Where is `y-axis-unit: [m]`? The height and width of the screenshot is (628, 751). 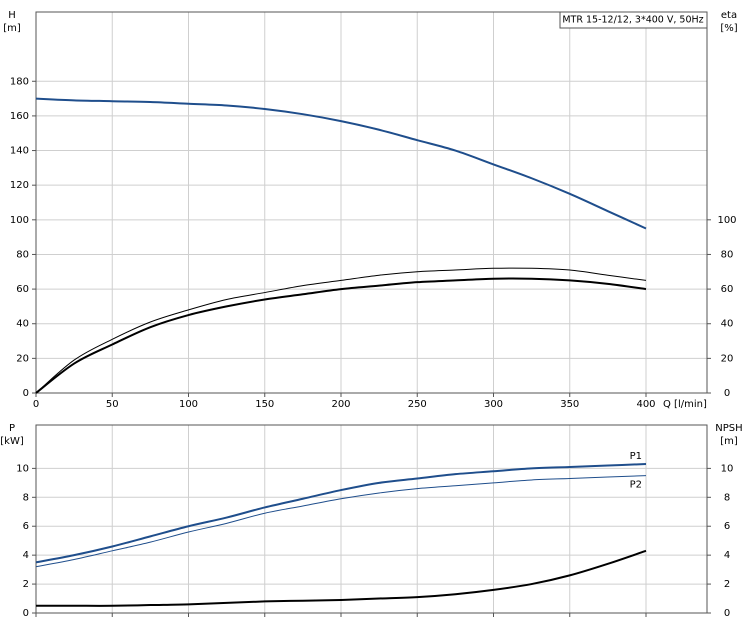 y-axis-unit: [m] is located at coordinates (12, 28).